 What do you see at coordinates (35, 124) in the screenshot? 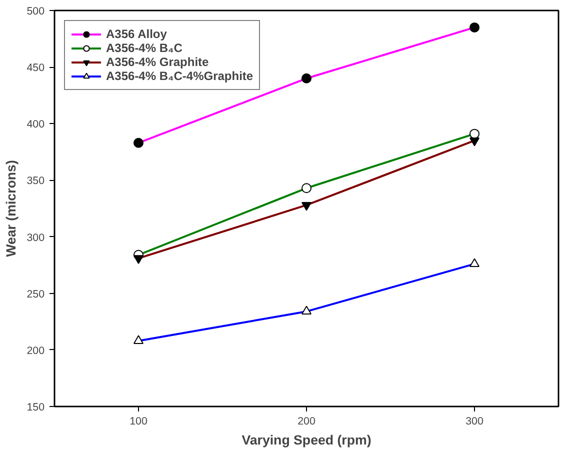
I see `y-tick-label: 400` at bounding box center [35, 124].